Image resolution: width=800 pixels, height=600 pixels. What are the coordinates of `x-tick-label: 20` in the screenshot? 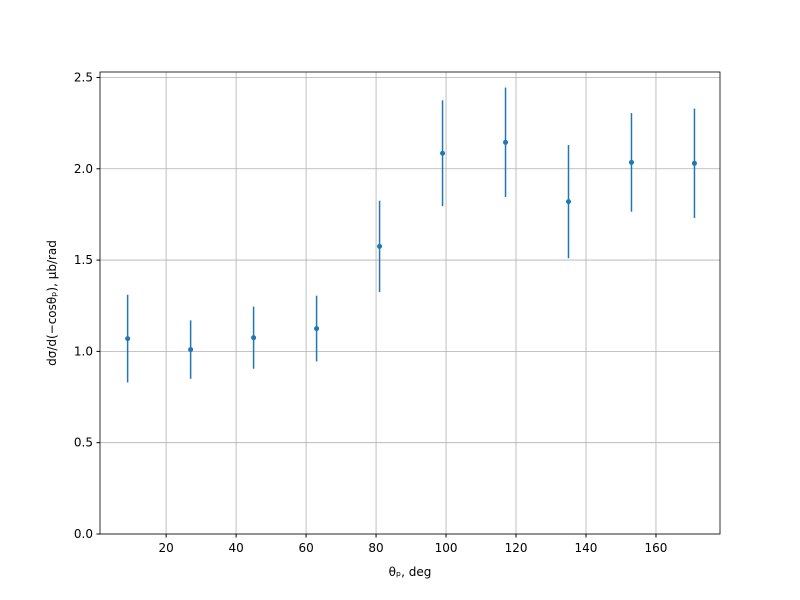 It's located at (165, 548).